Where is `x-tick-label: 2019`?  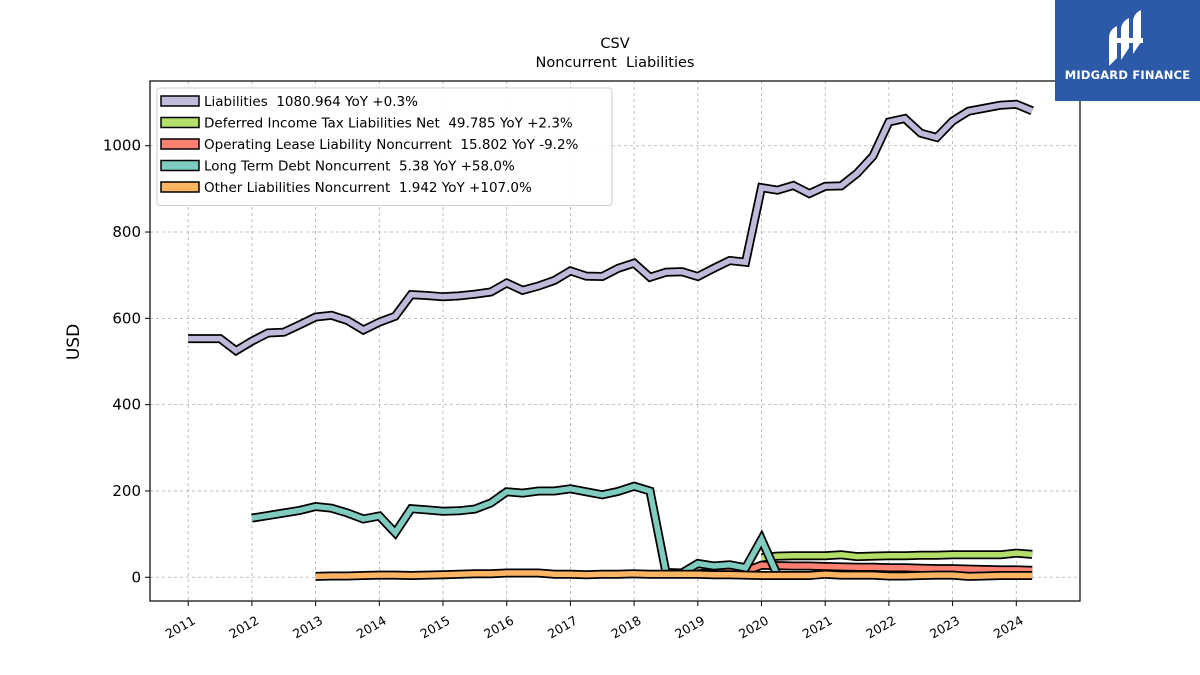 x-tick-label: 2019 is located at coordinates (689, 627).